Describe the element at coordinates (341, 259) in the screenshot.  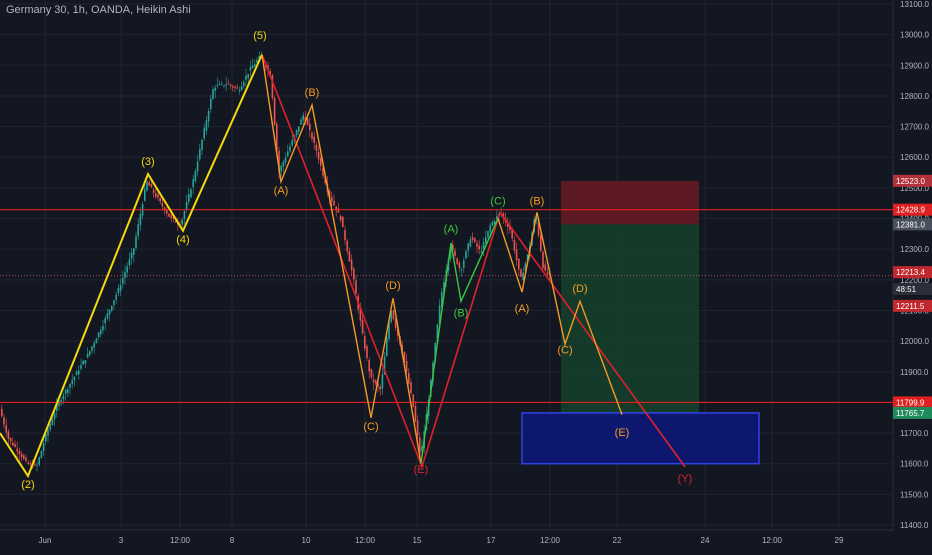
I see `orange-correction-wave` at that location.